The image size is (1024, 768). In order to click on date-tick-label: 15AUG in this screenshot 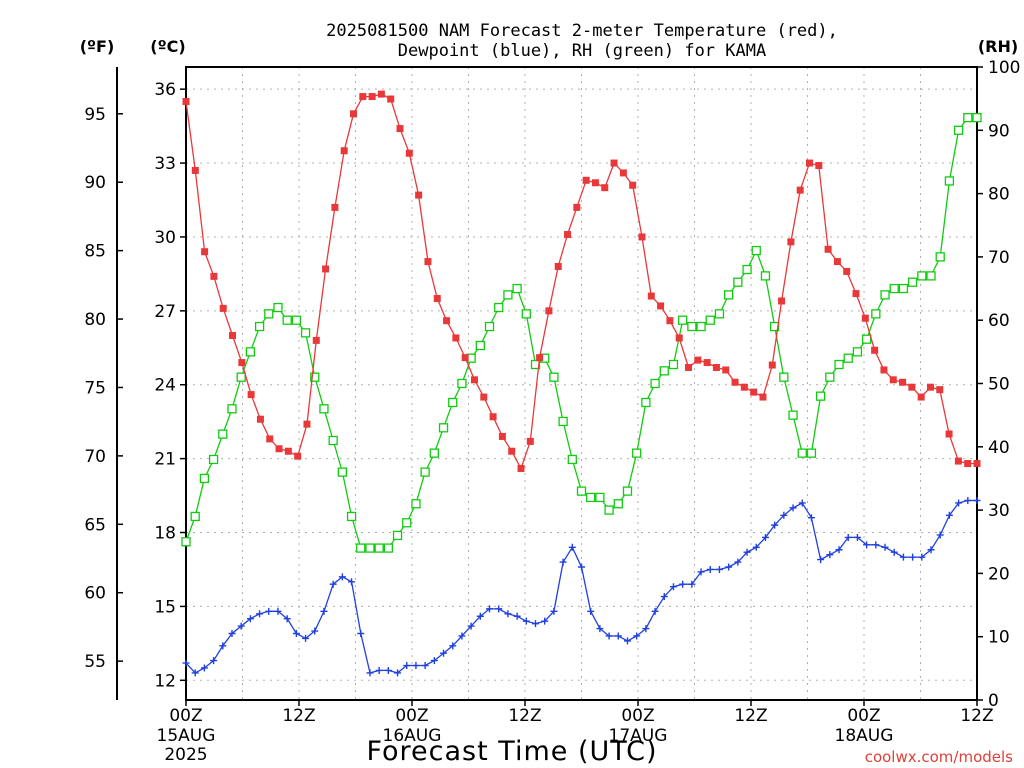, I will do `click(186, 736)`.